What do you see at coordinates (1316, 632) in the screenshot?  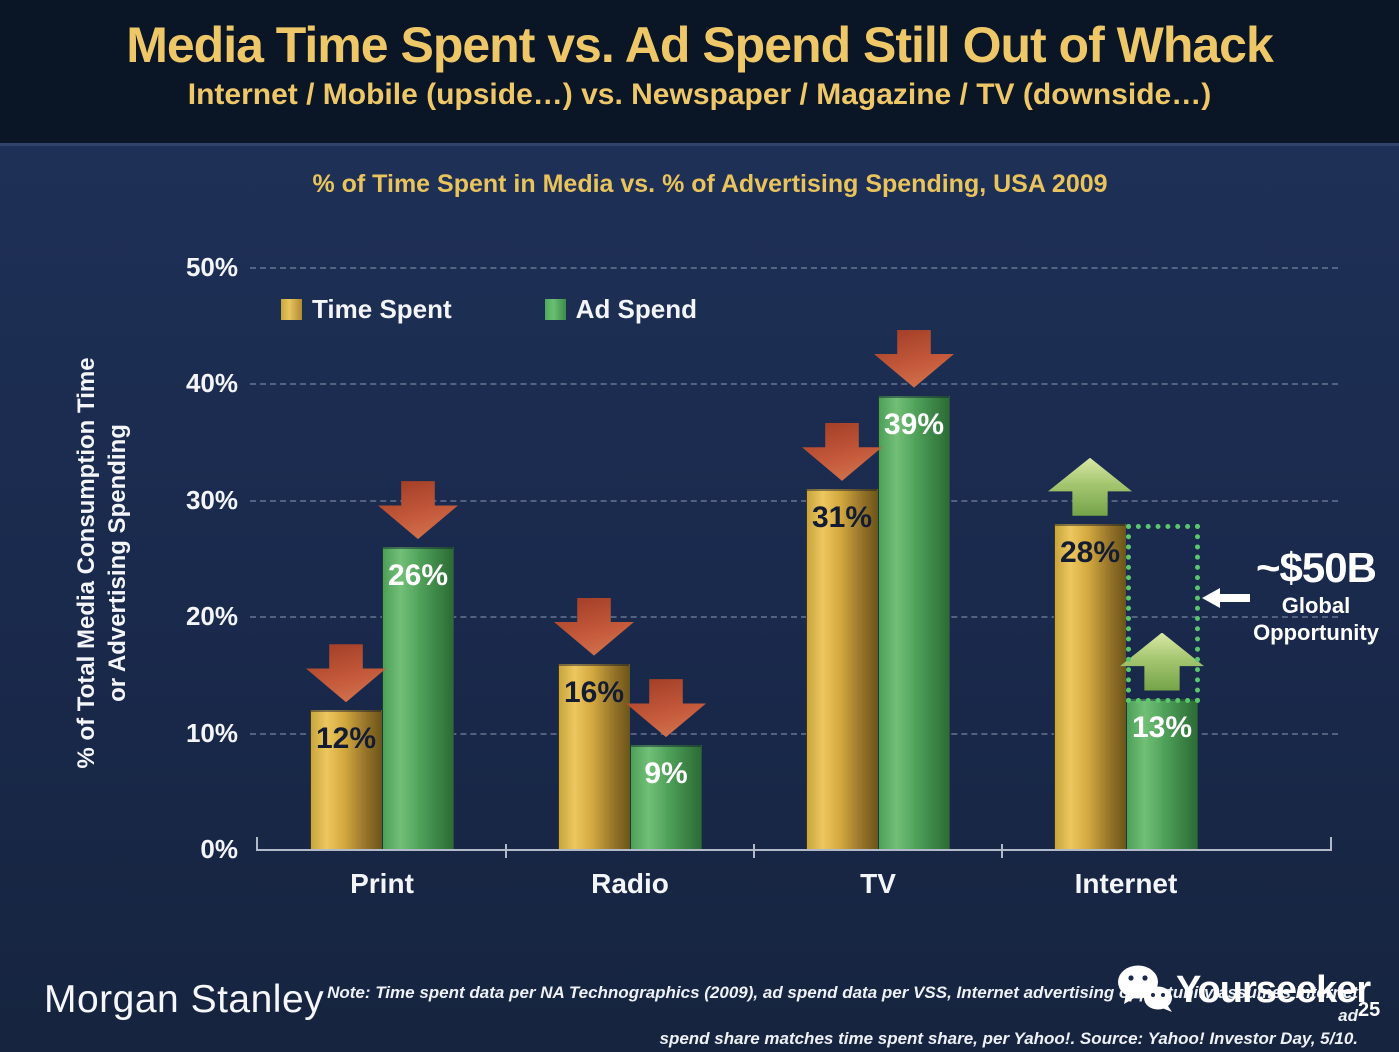 I see `annotation-label-line2: Opportunity` at bounding box center [1316, 632].